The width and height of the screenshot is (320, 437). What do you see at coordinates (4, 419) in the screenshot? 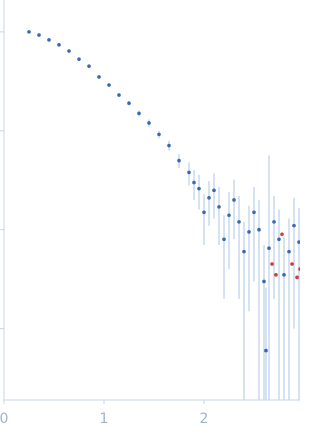
I see `x-tick-label: 0` at bounding box center [4, 419].